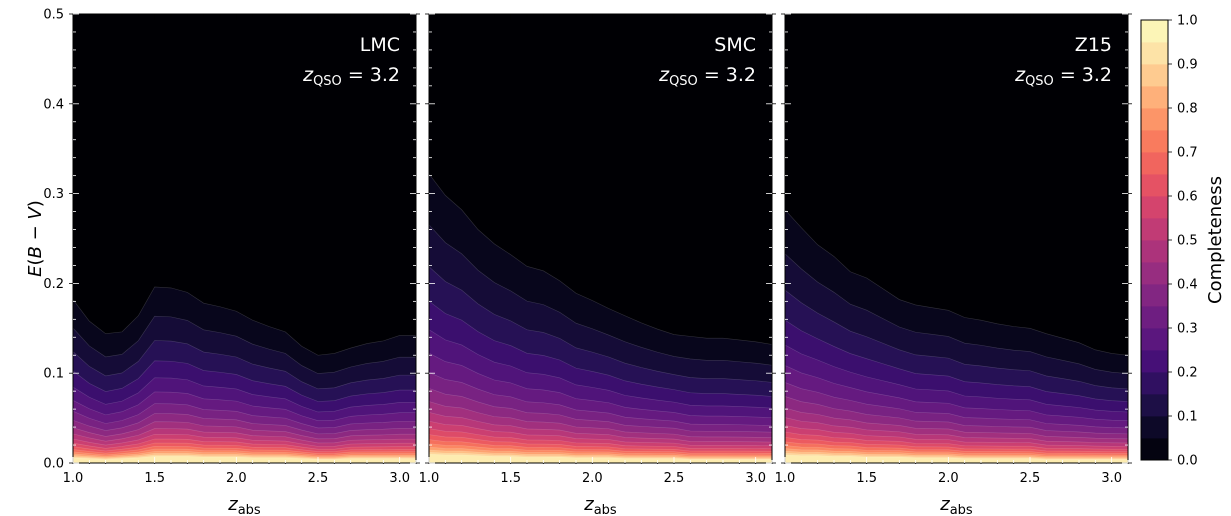 The width and height of the screenshot is (1231, 516). What do you see at coordinates (53, 15) in the screenshot?
I see `y-tick-label: 0.5` at bounding box center [53, 15].